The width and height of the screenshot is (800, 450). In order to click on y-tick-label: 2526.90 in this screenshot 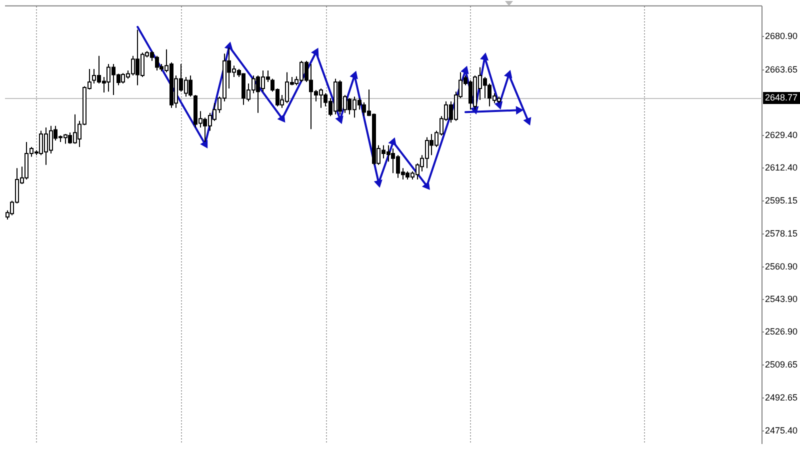, I will do `click(781, 331)`.